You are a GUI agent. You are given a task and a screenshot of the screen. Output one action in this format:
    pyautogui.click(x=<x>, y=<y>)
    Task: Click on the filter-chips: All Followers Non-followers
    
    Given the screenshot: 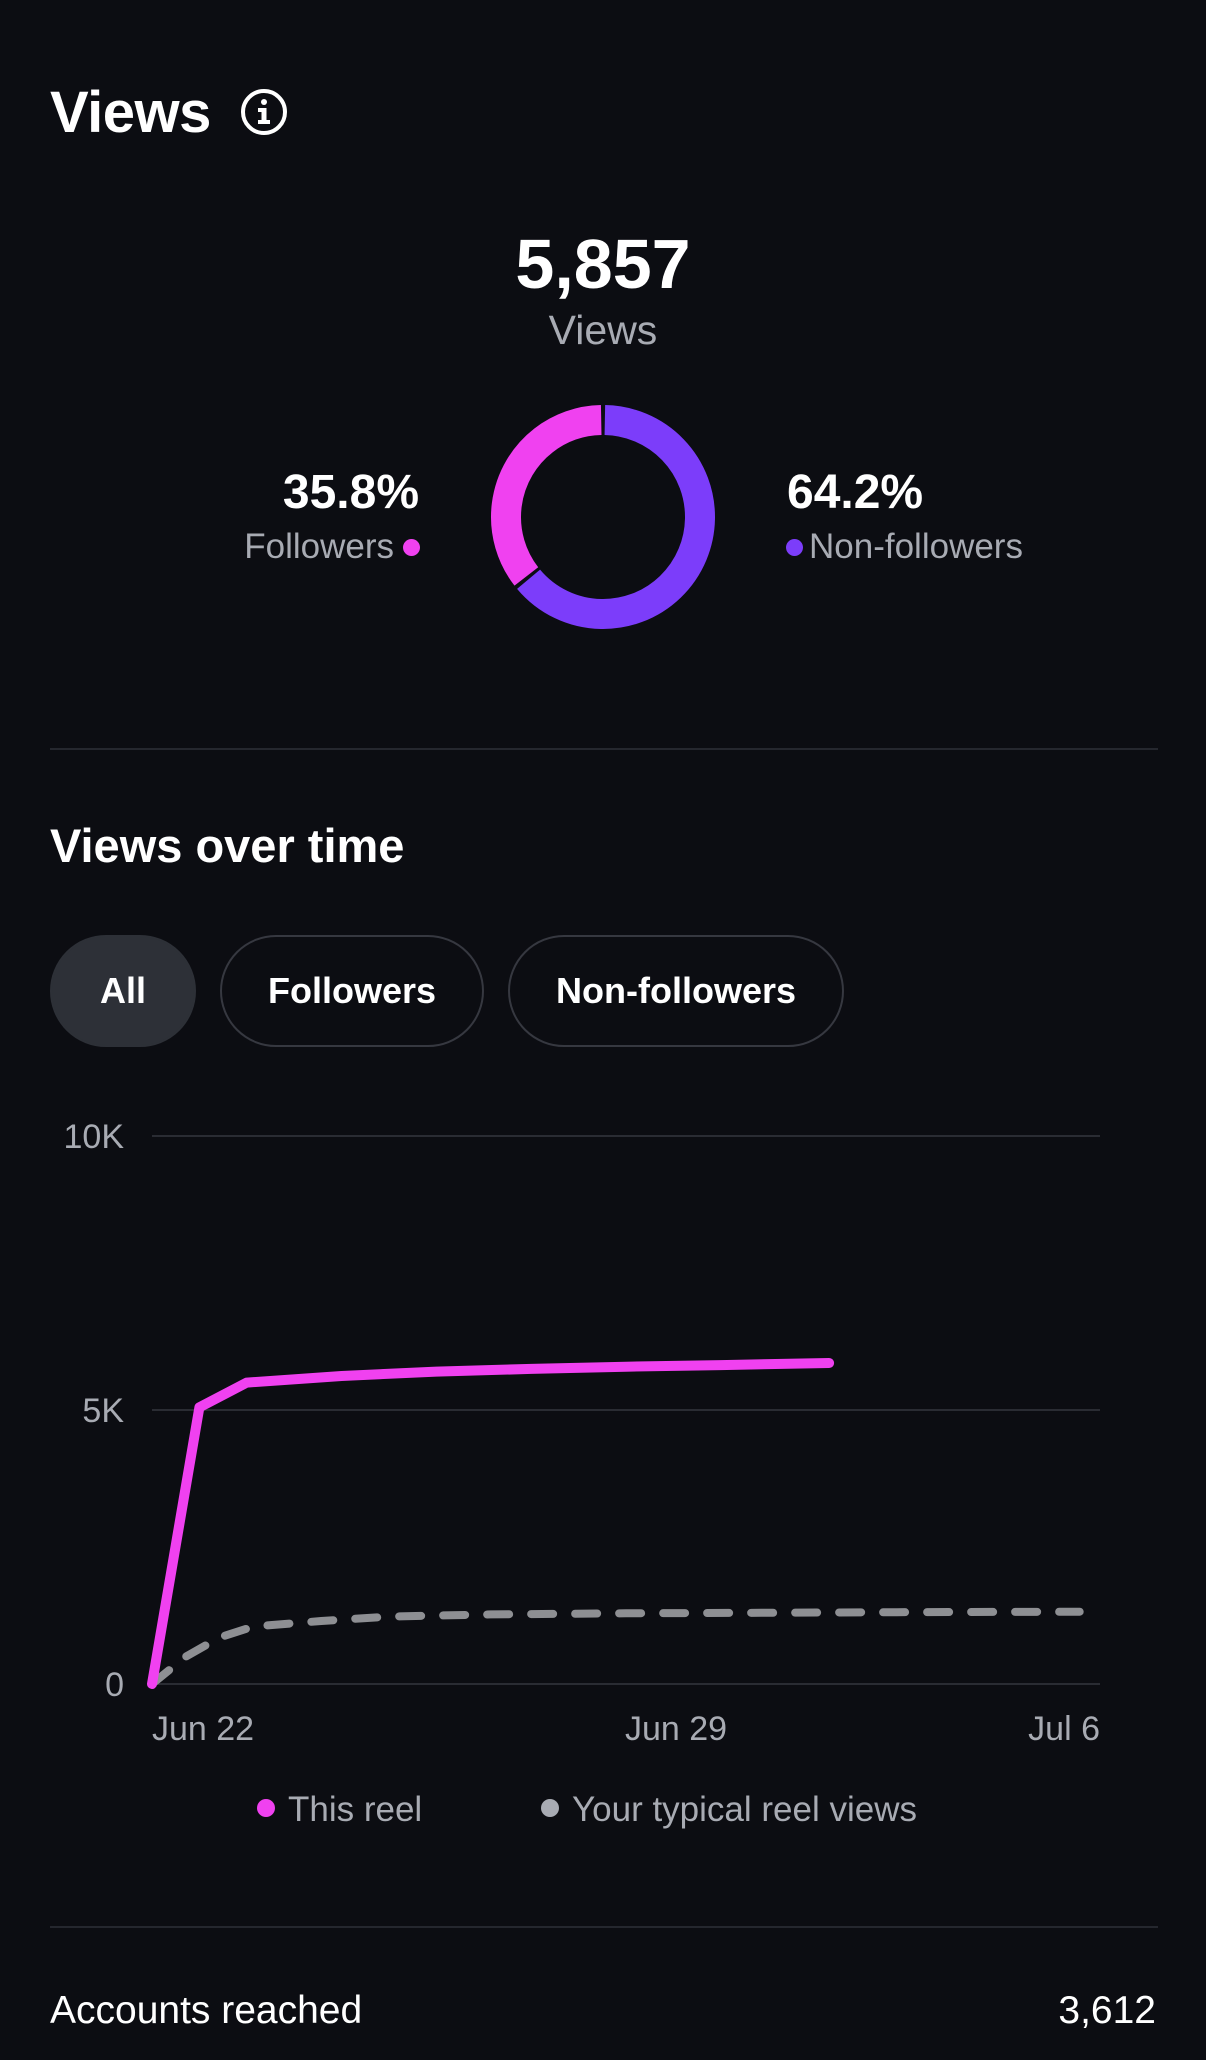 What is the action you would take?
    pyautogui.click(x=447, y=991)
    